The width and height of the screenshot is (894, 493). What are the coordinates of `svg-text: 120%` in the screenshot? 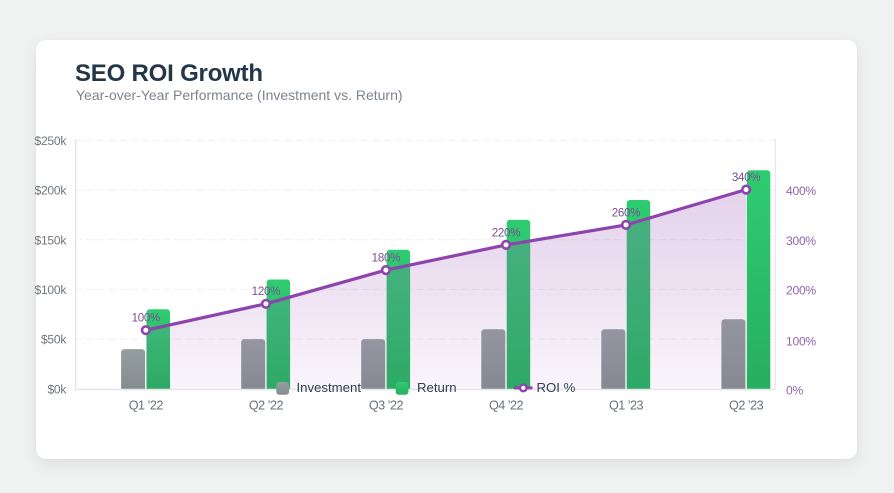 It's located at (266, 291).